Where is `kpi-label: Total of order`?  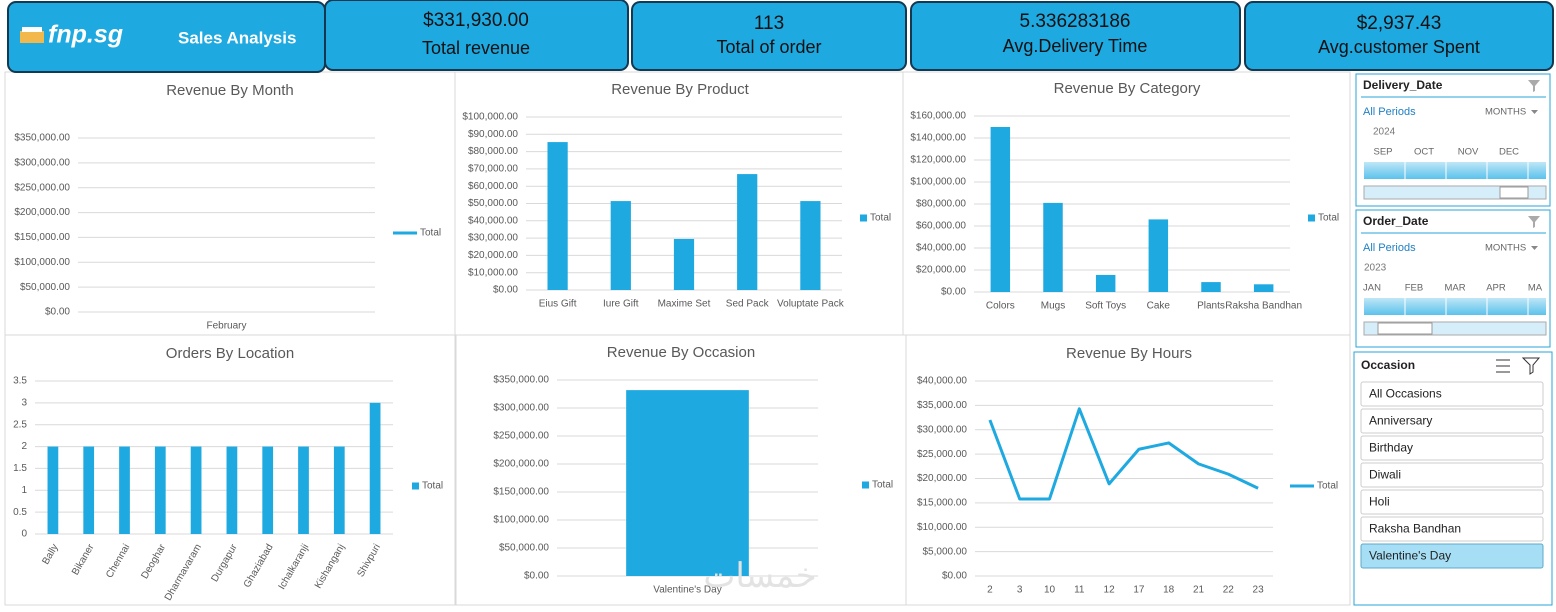
kpi-label: Total of order is located at coordinates (768, 47).